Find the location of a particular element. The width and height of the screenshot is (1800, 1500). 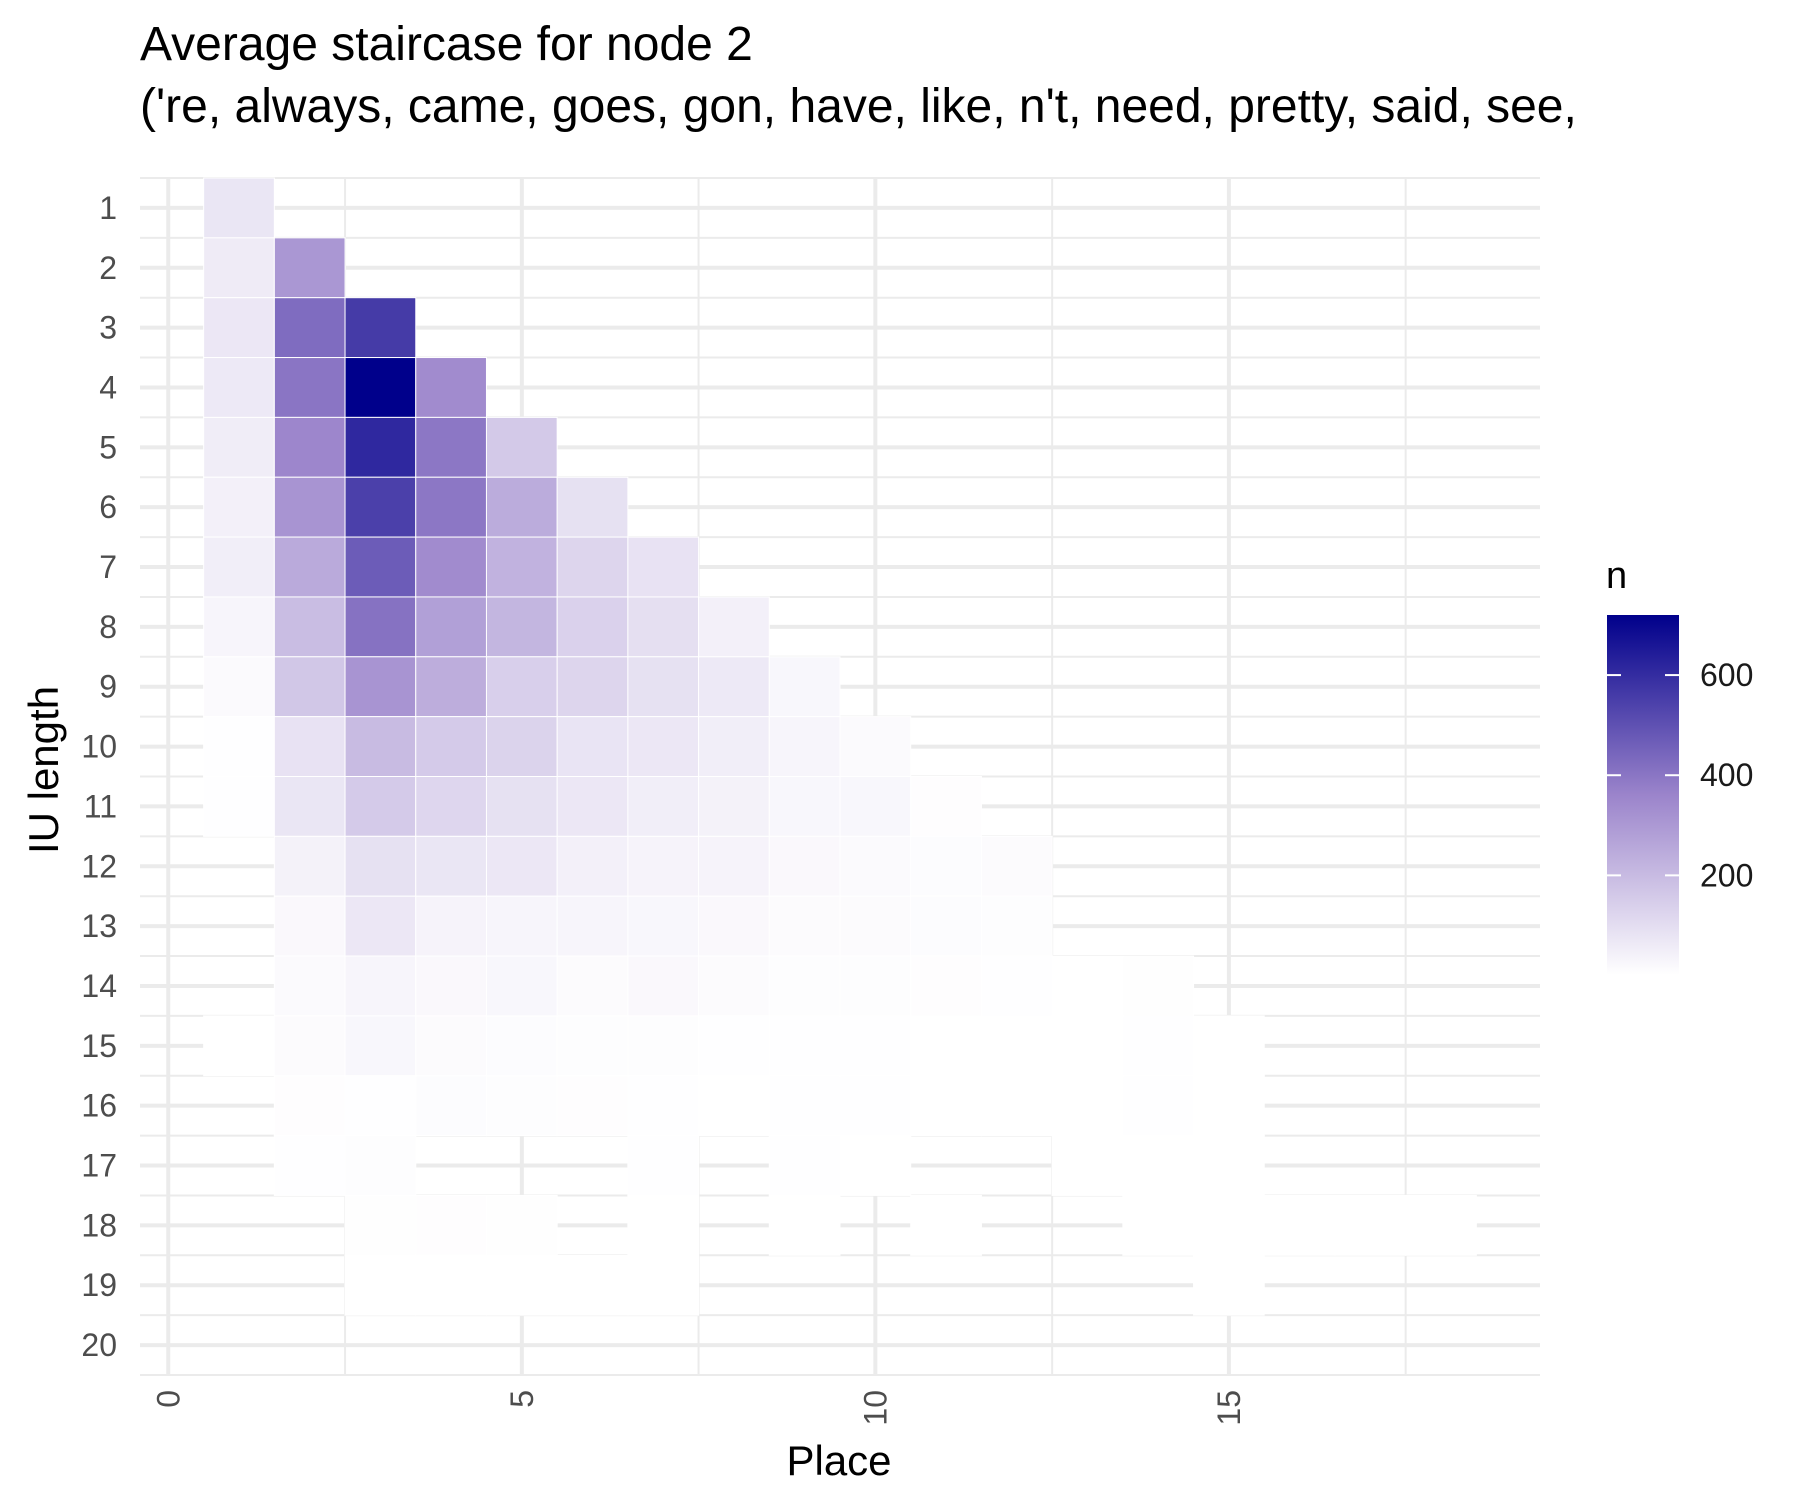

x-tick-label: 15 is located at coordinates (1229, 1408).